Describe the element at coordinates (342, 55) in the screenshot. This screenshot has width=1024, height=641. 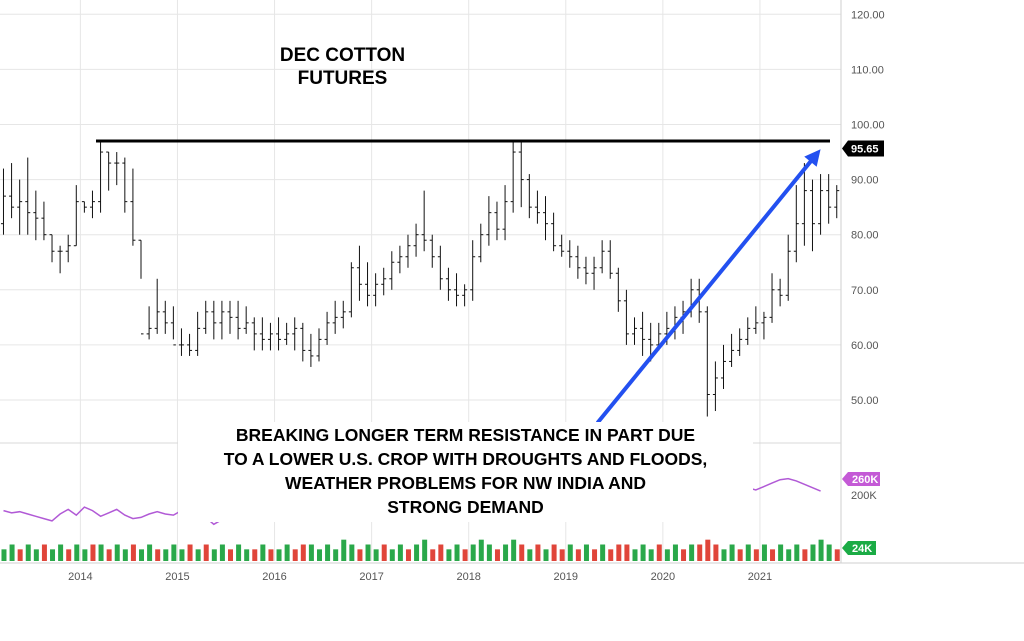
I see `chart-title-line-1: DEC COTTON` at that location.